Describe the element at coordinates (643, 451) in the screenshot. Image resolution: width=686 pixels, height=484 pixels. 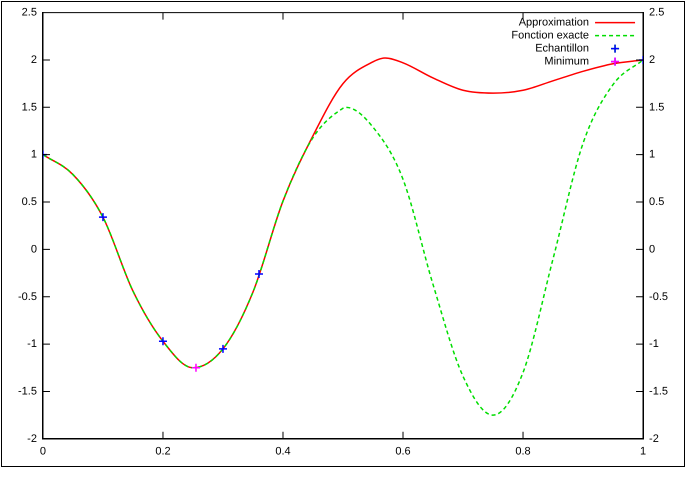
I see `x-tick-label: 1` at that location.